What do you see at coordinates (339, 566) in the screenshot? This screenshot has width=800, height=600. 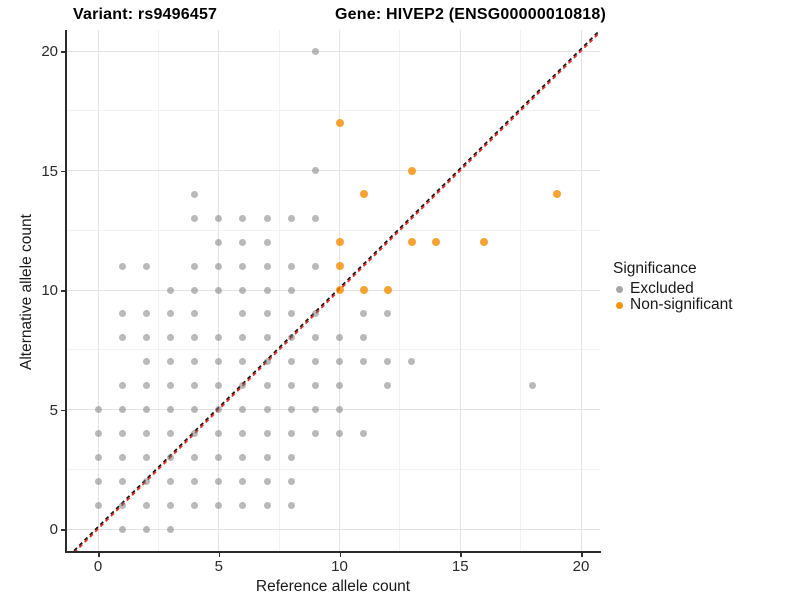 I see `x-tick-label: 10` at bounding box center [339, 566].